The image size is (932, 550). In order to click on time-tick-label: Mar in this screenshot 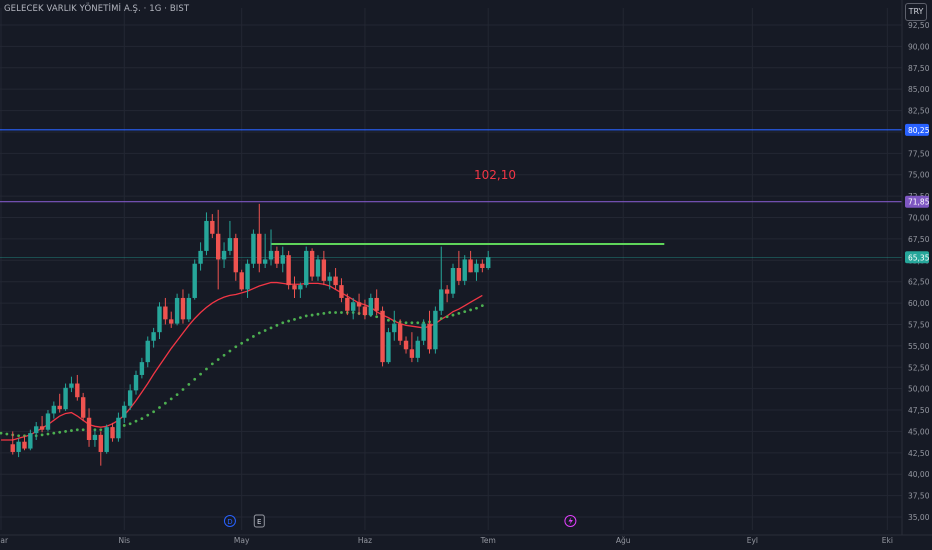, I will do `click(4, 540)`.